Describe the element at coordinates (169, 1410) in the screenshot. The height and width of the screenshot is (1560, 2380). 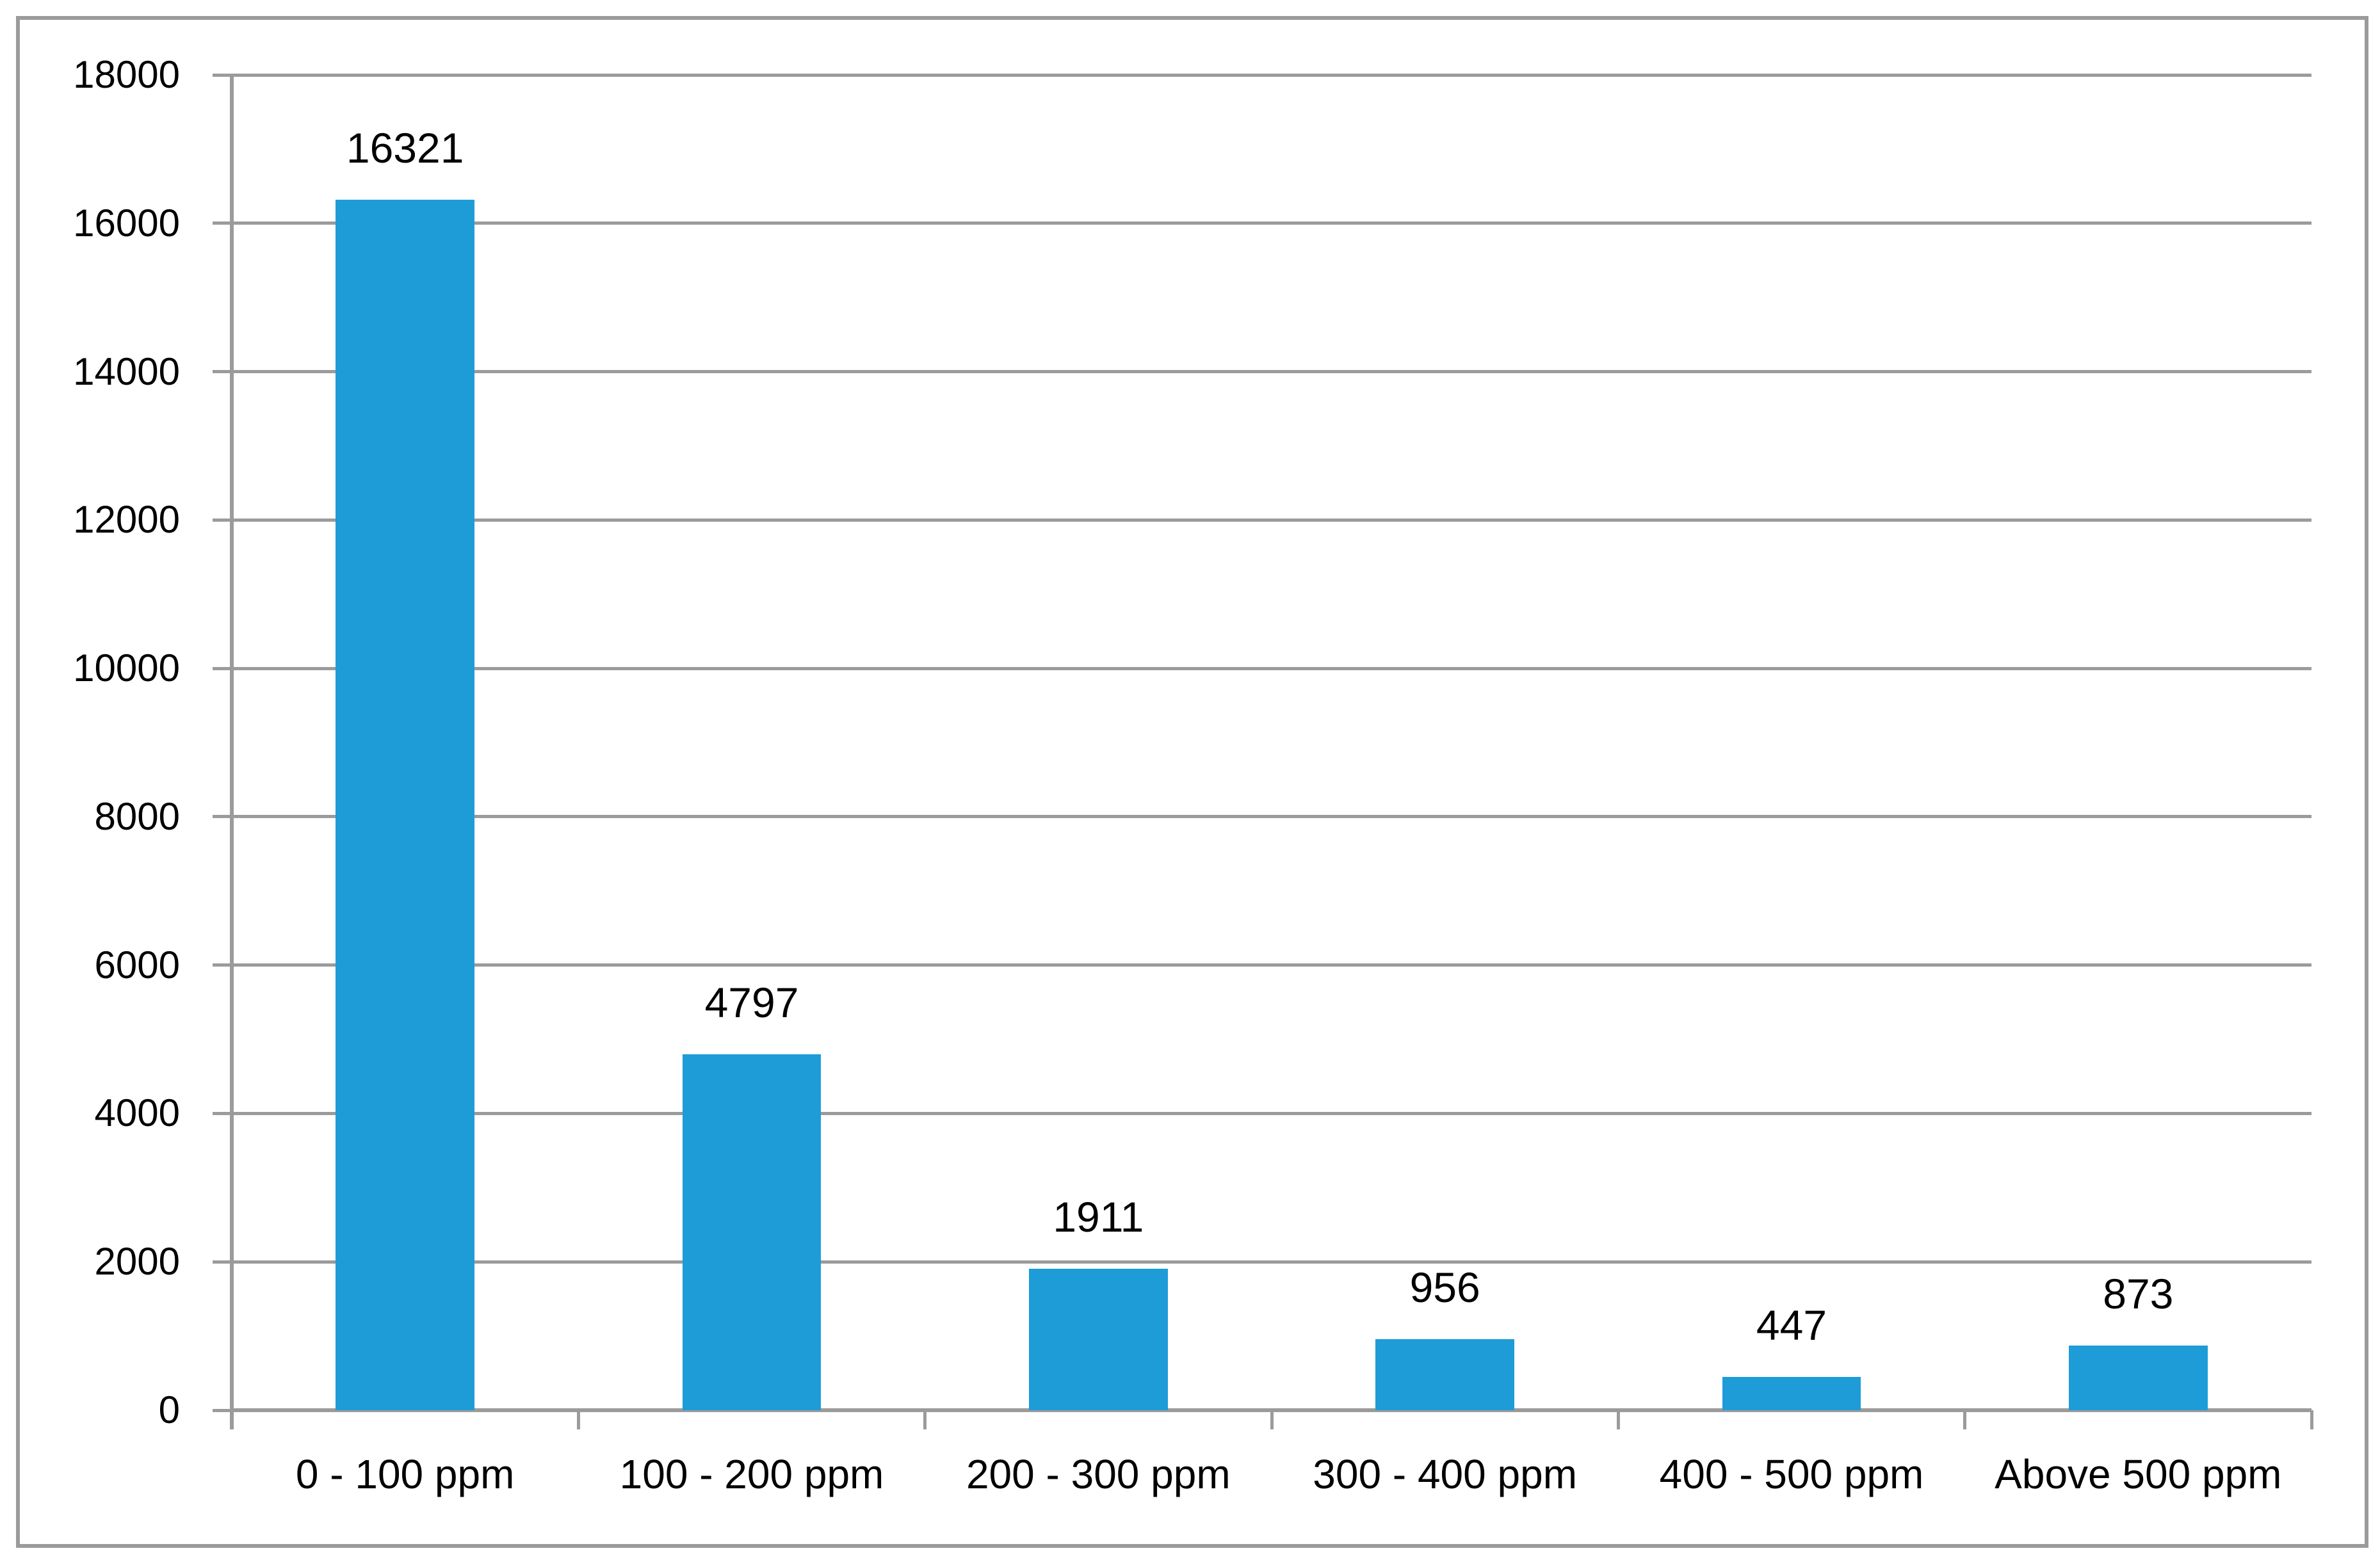
I see `y-tick-label: 0` at that location.